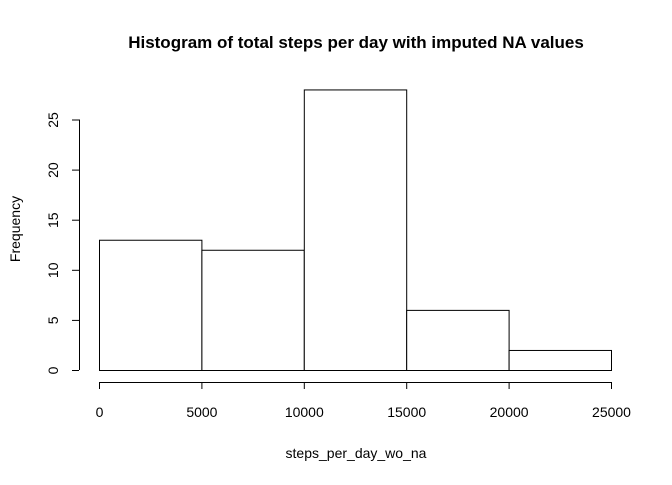  What do you see at coordinates (509, 412) in the screenshot?
I see `x-tick-label-5: 20000` at bounding box center [509, 412].